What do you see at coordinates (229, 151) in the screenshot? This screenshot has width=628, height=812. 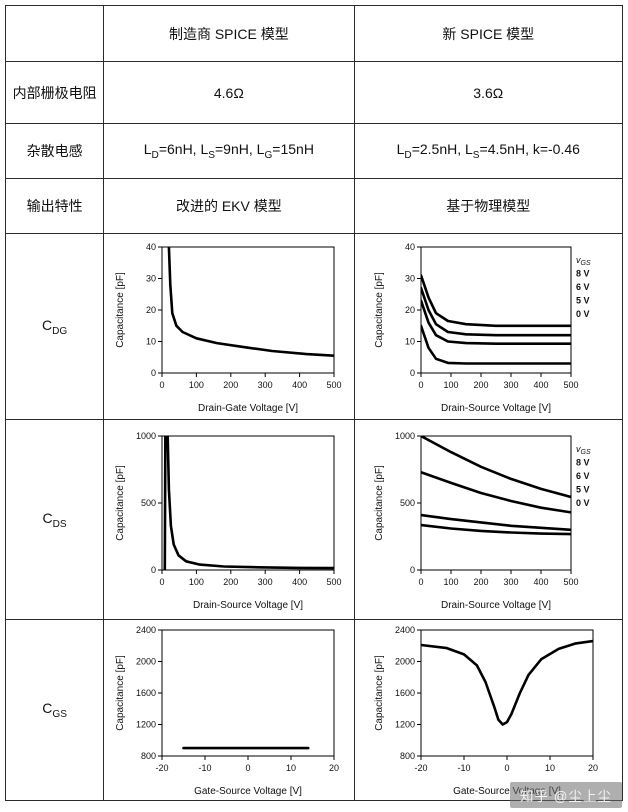 I see `stray-inductance-manufacturer: LD=6nH, LS=9nH, LG=15nH` at bounding box center [229, 151].